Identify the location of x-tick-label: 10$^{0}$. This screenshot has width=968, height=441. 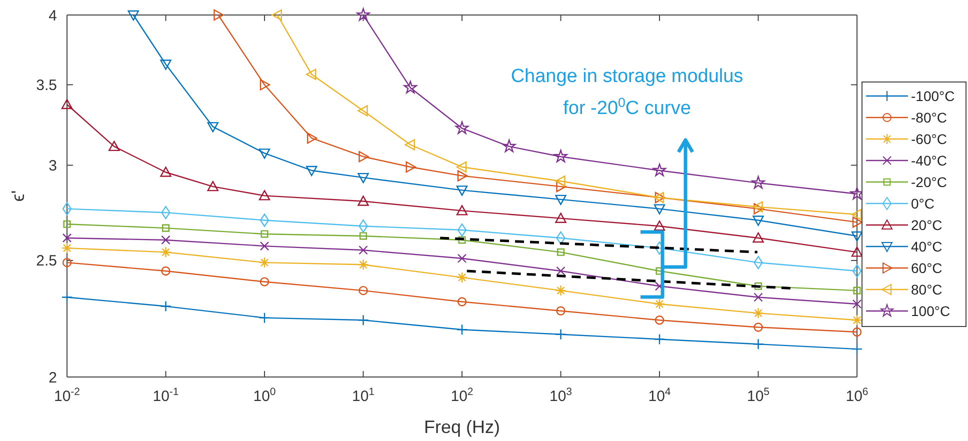
(264, 395).